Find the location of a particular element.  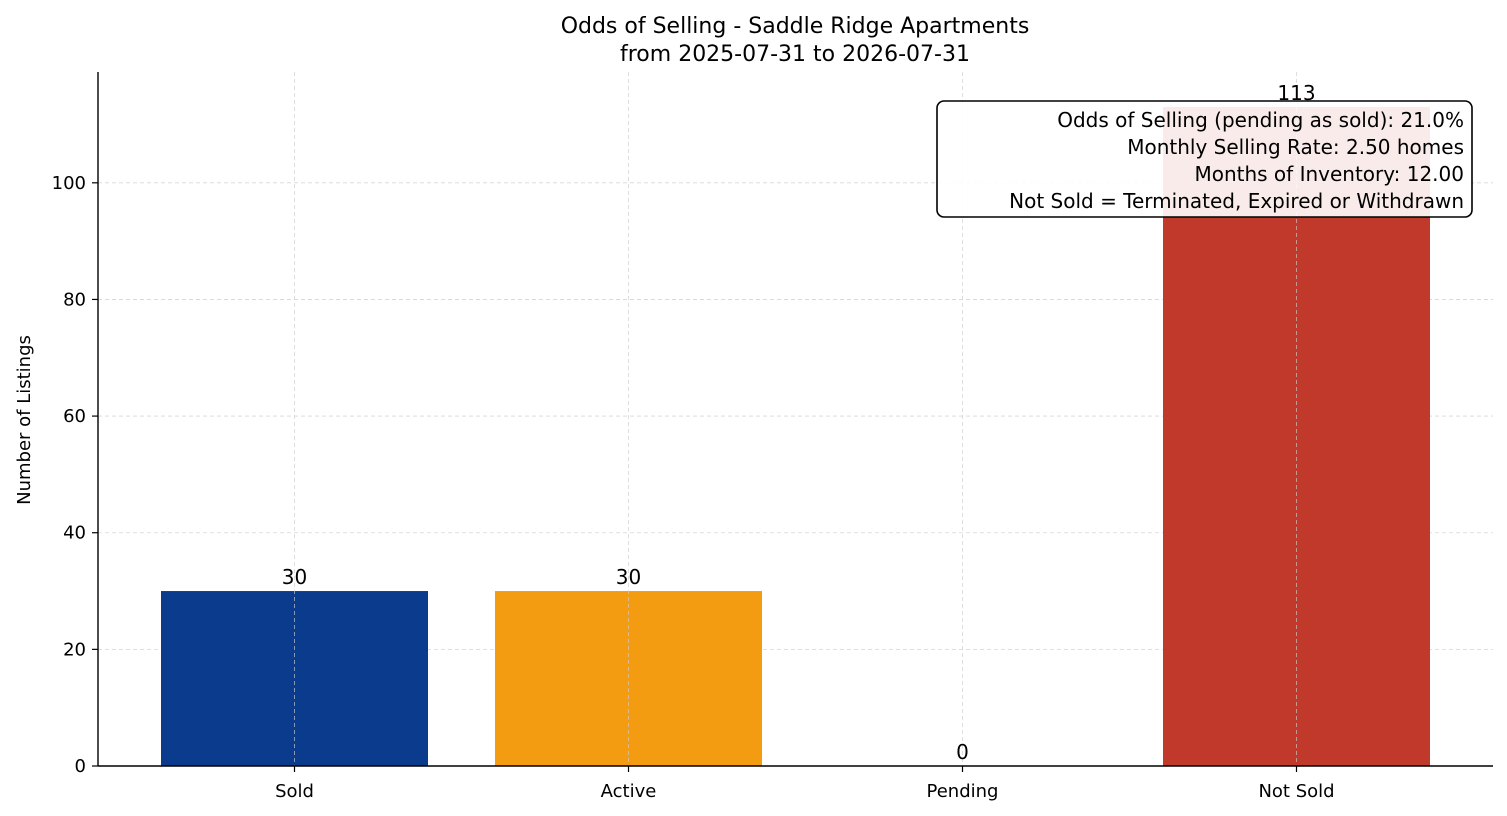

y-tick-label: 0 is located at coordinates (80, 766).